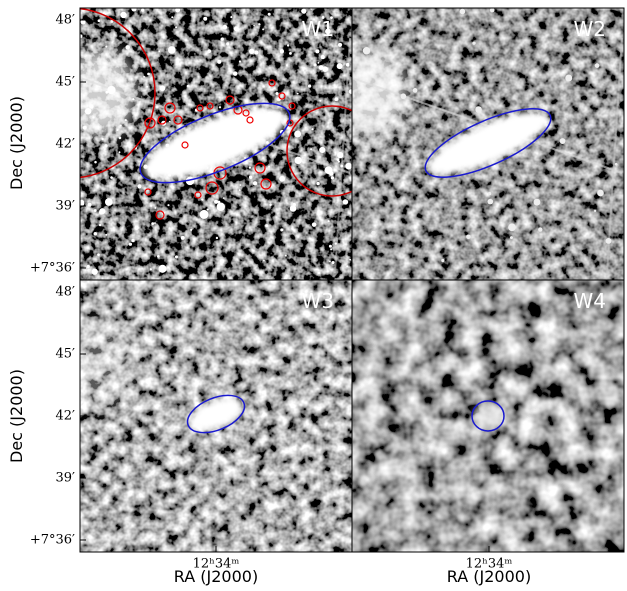 This screenshot has width=627, height=591. What do you see at coordinates (318, 301) in the screenshot?
I see `panel-label: W3` at bounding box center [318, 301].